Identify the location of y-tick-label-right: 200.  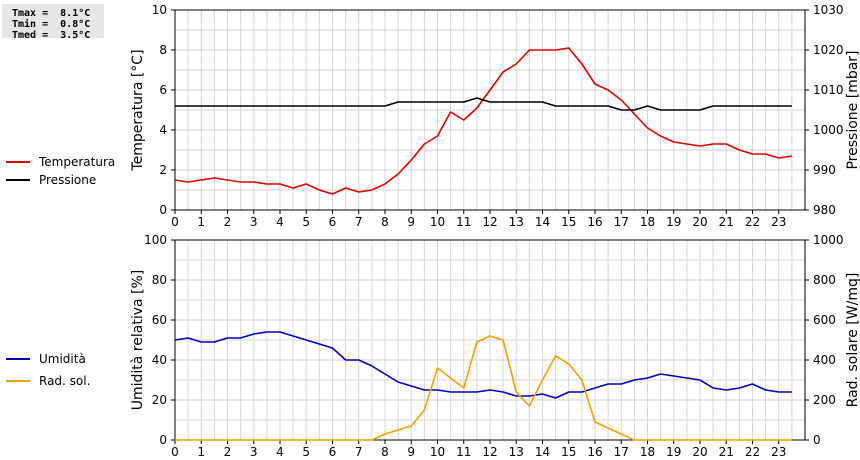
(824, 400).